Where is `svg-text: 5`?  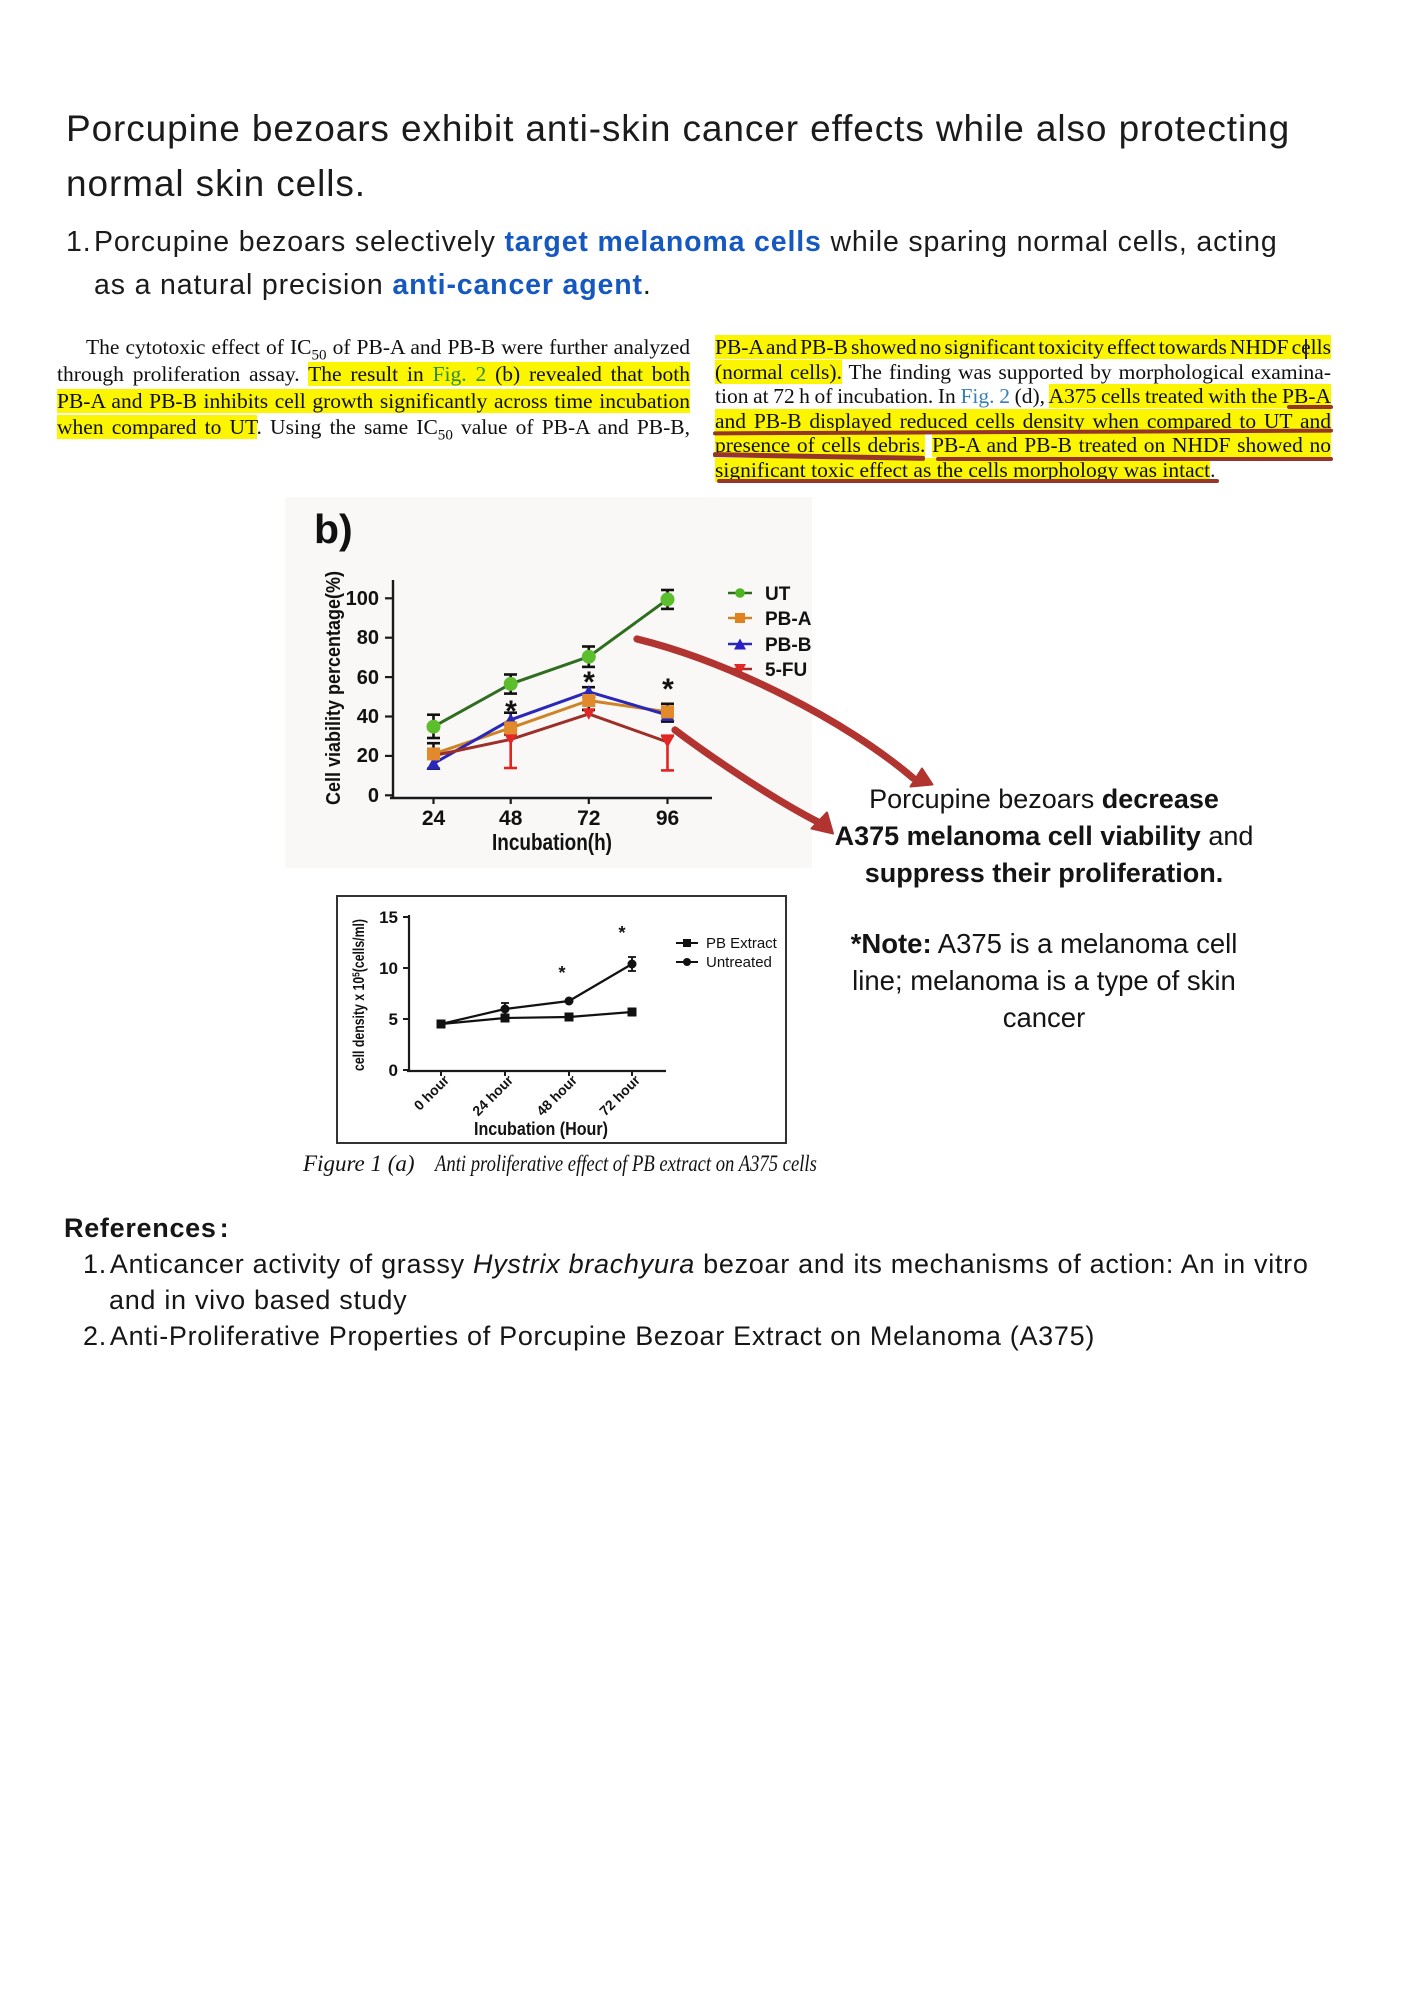 svg-text: 5 is located at coordinates (393, 1019).